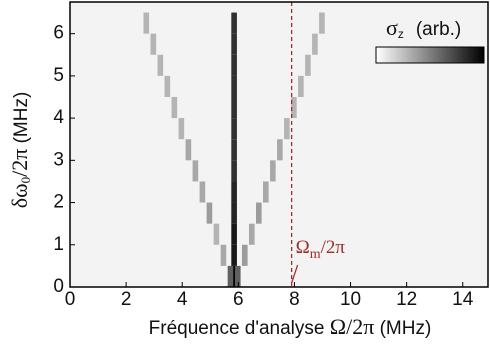  What do you see at coordinates (463, 299) in the screenshot?
I see `x-tick-label: 14` at bounding box center [463, 299].